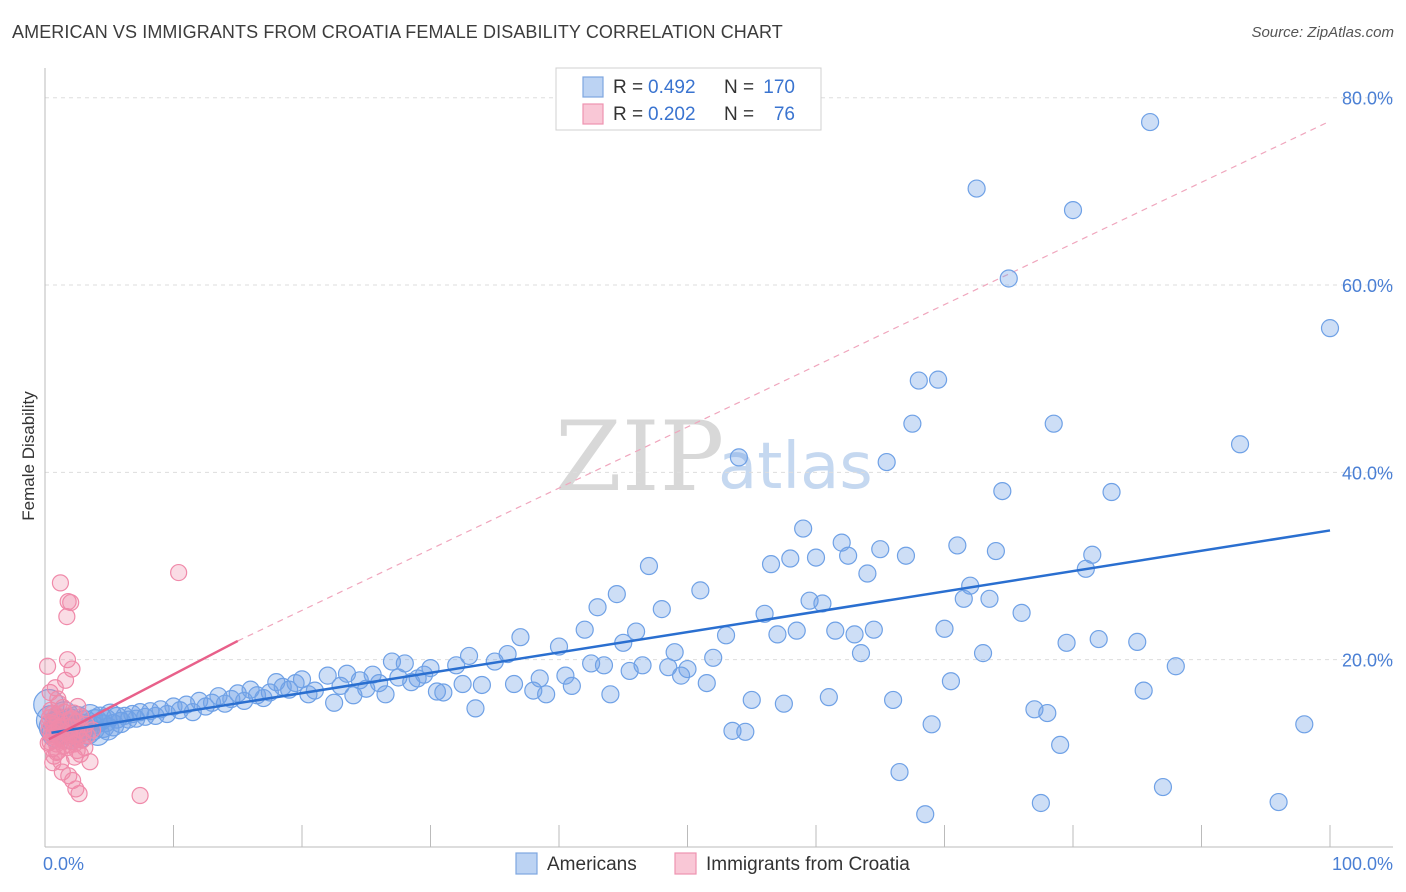  I want to click on legend: R = 0.492 N = 170 R = 0.202 N = 76, so click(688, 99).